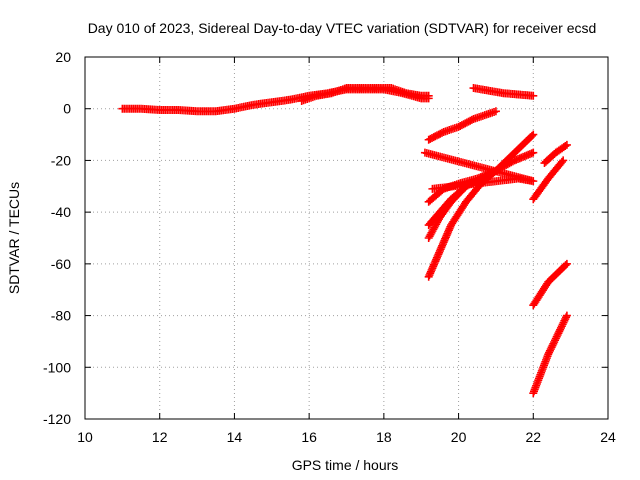 Image resolution: width=640 pixels, height=480 pixels. Describe the element at coordinates (14, 238) in the screenshot. I see `y-axis-label: SDTVAR / TECUs` at that location.